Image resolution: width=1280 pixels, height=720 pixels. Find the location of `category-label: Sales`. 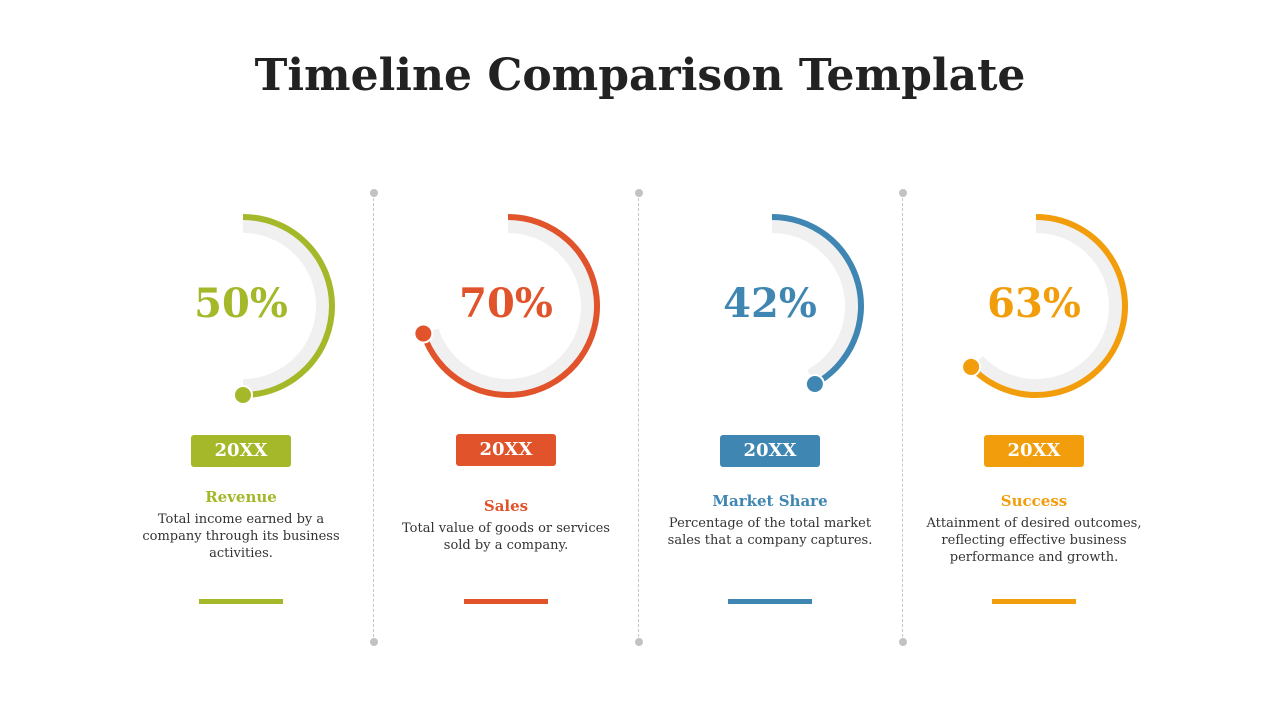

category-label: Sales is located at coordinates (506, 506).